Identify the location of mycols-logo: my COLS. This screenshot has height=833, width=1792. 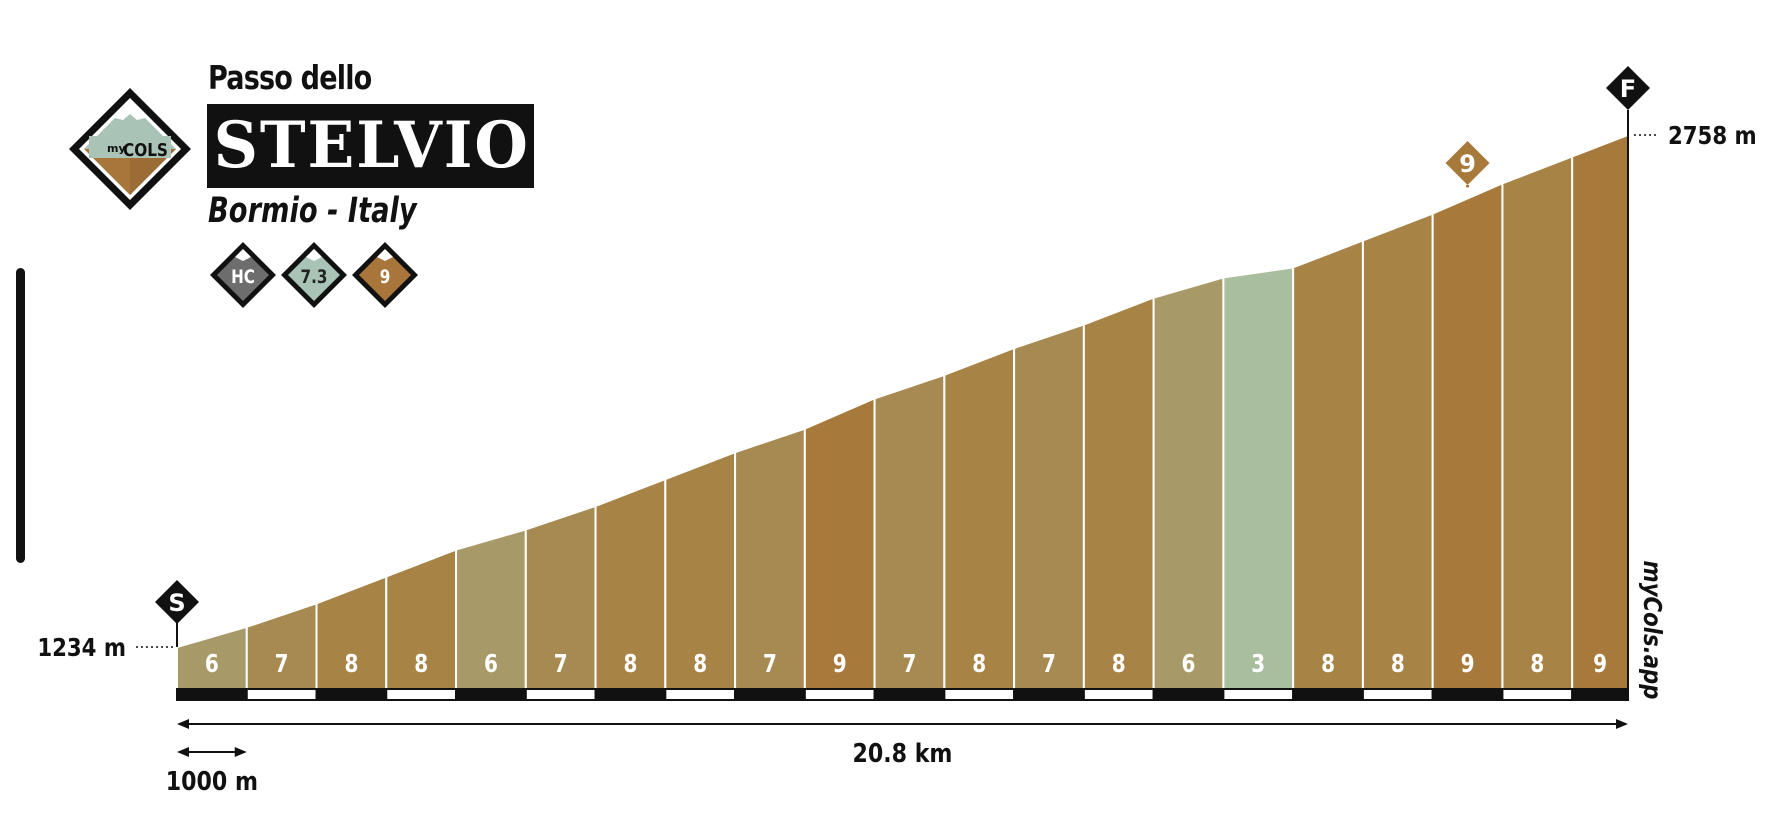
(130, 149).